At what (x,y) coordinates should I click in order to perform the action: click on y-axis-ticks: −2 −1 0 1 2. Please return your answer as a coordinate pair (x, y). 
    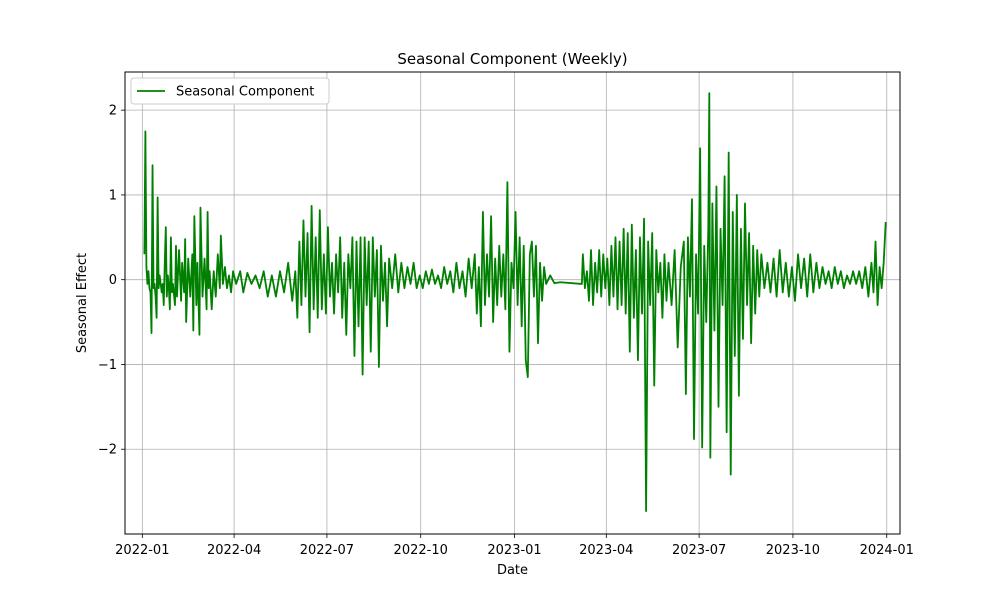
    Looking at the image, I should click on (111, 281).